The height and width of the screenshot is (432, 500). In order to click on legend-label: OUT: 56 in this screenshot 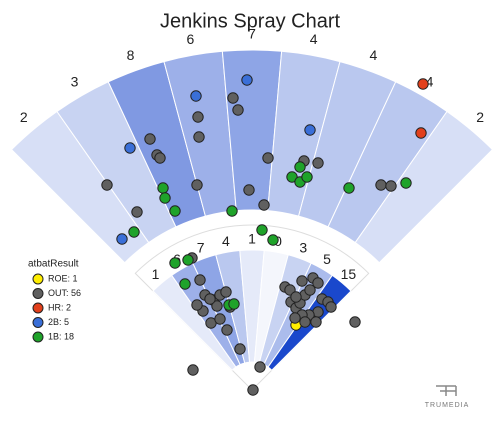, I will do `click(64, 293)`.